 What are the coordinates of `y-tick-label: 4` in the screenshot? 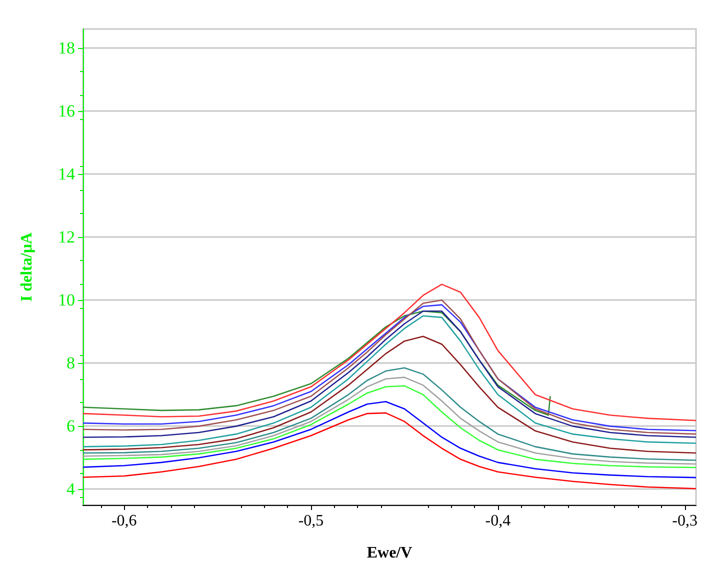 It's located at (71, 489).